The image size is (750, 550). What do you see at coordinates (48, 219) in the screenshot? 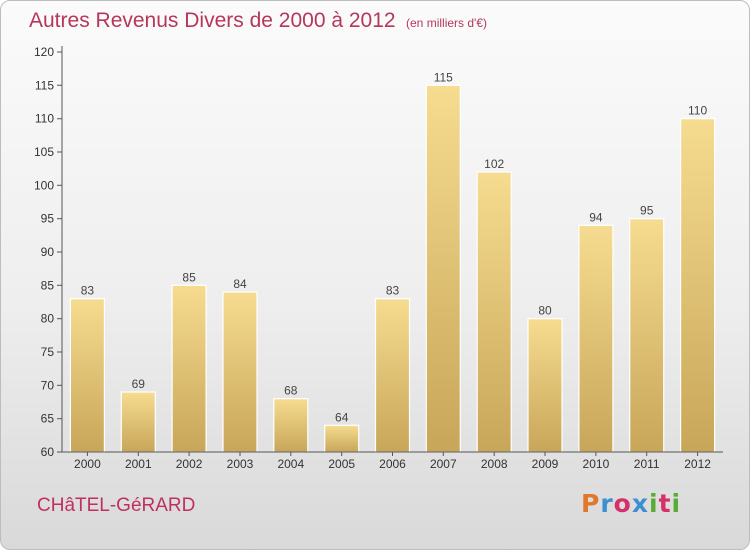
I see `y-tick-label-95: 95` at bounding box center [48, 219].